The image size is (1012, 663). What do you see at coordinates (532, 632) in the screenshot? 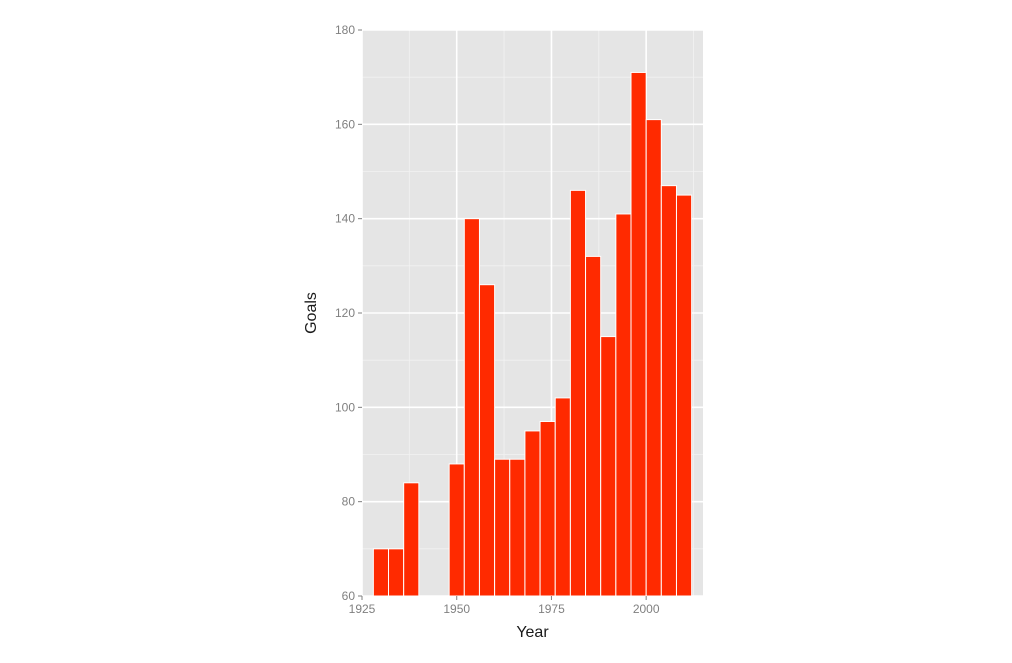
I see `x-axis-title: Year` at bounding box center [532, 632].